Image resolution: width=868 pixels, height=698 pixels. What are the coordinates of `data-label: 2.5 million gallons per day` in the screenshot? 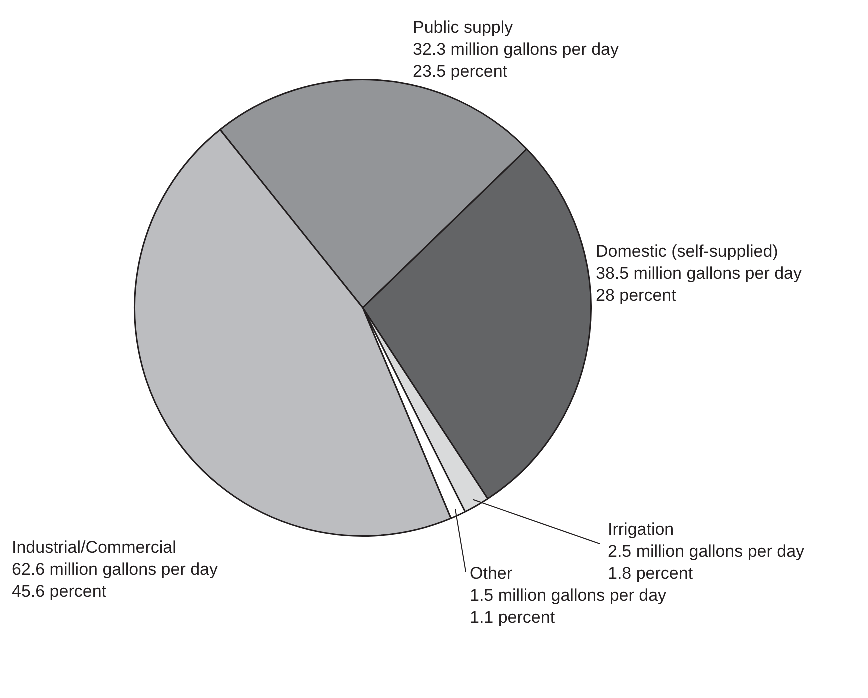 It's located at (707, 552).